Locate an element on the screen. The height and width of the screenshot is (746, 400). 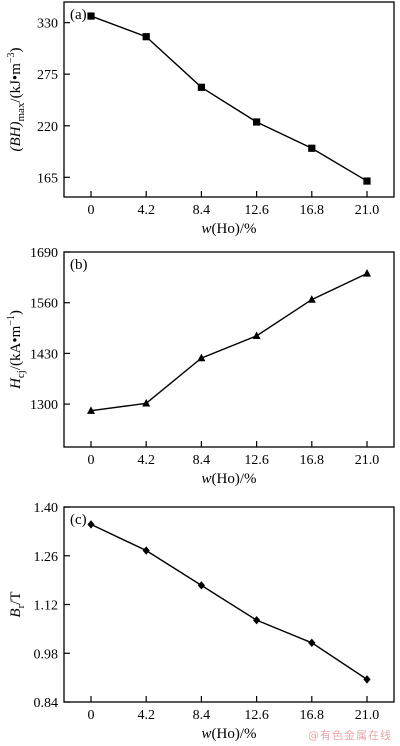
y-tick-label-a-0: 165 is located at coordinates (47, 178).